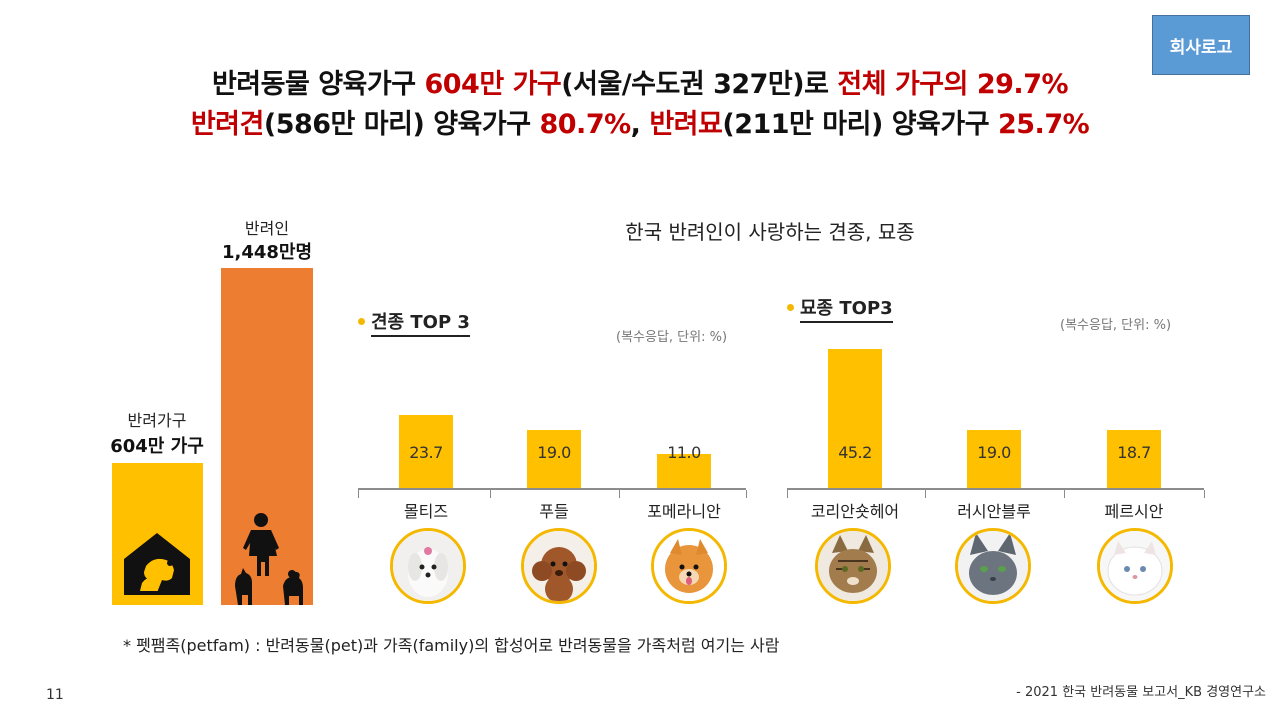  I want to click on headline-segment: 25.7%, so click(1043, 124).